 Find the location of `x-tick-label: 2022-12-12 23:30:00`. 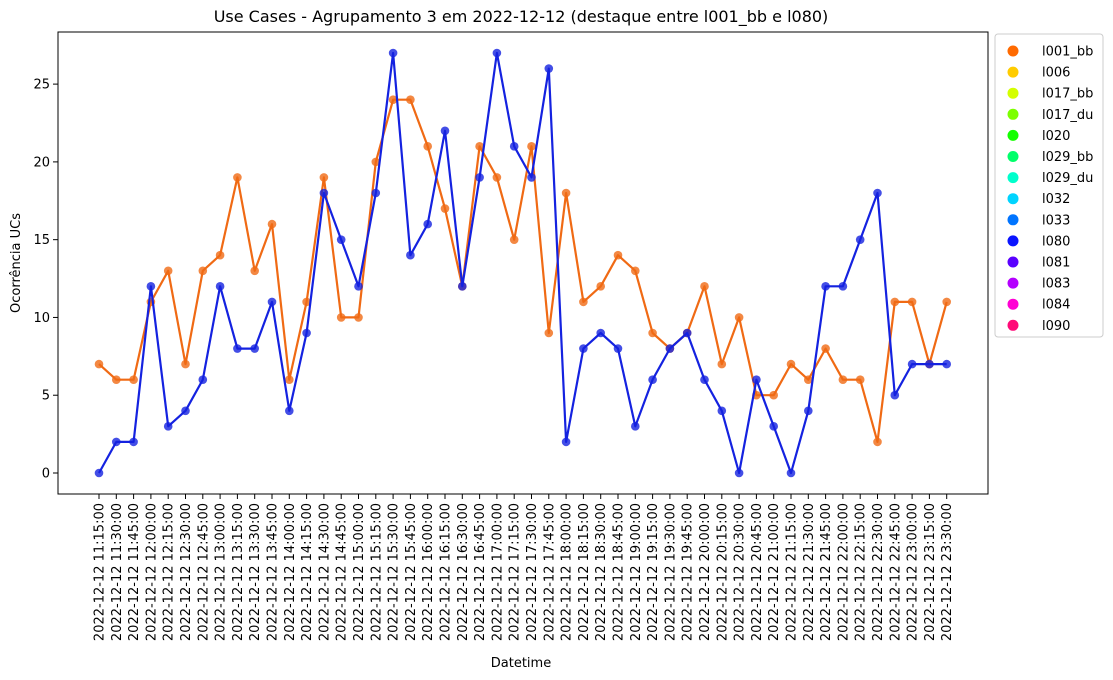

x-tick-label: 2022-12-12 23:30:00 is located at coordinates (947, 572).